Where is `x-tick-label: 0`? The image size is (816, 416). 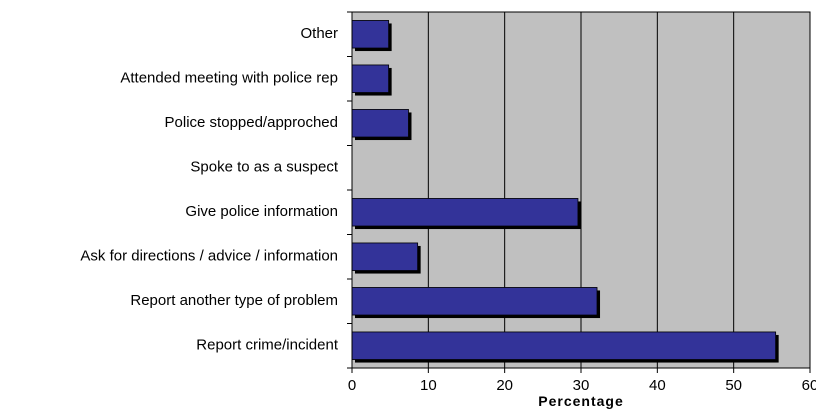 x-tick-label: 0 is located at coordinates (352, 385).